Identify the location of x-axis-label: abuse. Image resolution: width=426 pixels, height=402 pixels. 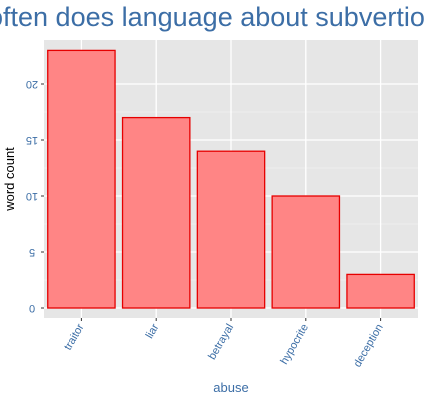
(230, 387).